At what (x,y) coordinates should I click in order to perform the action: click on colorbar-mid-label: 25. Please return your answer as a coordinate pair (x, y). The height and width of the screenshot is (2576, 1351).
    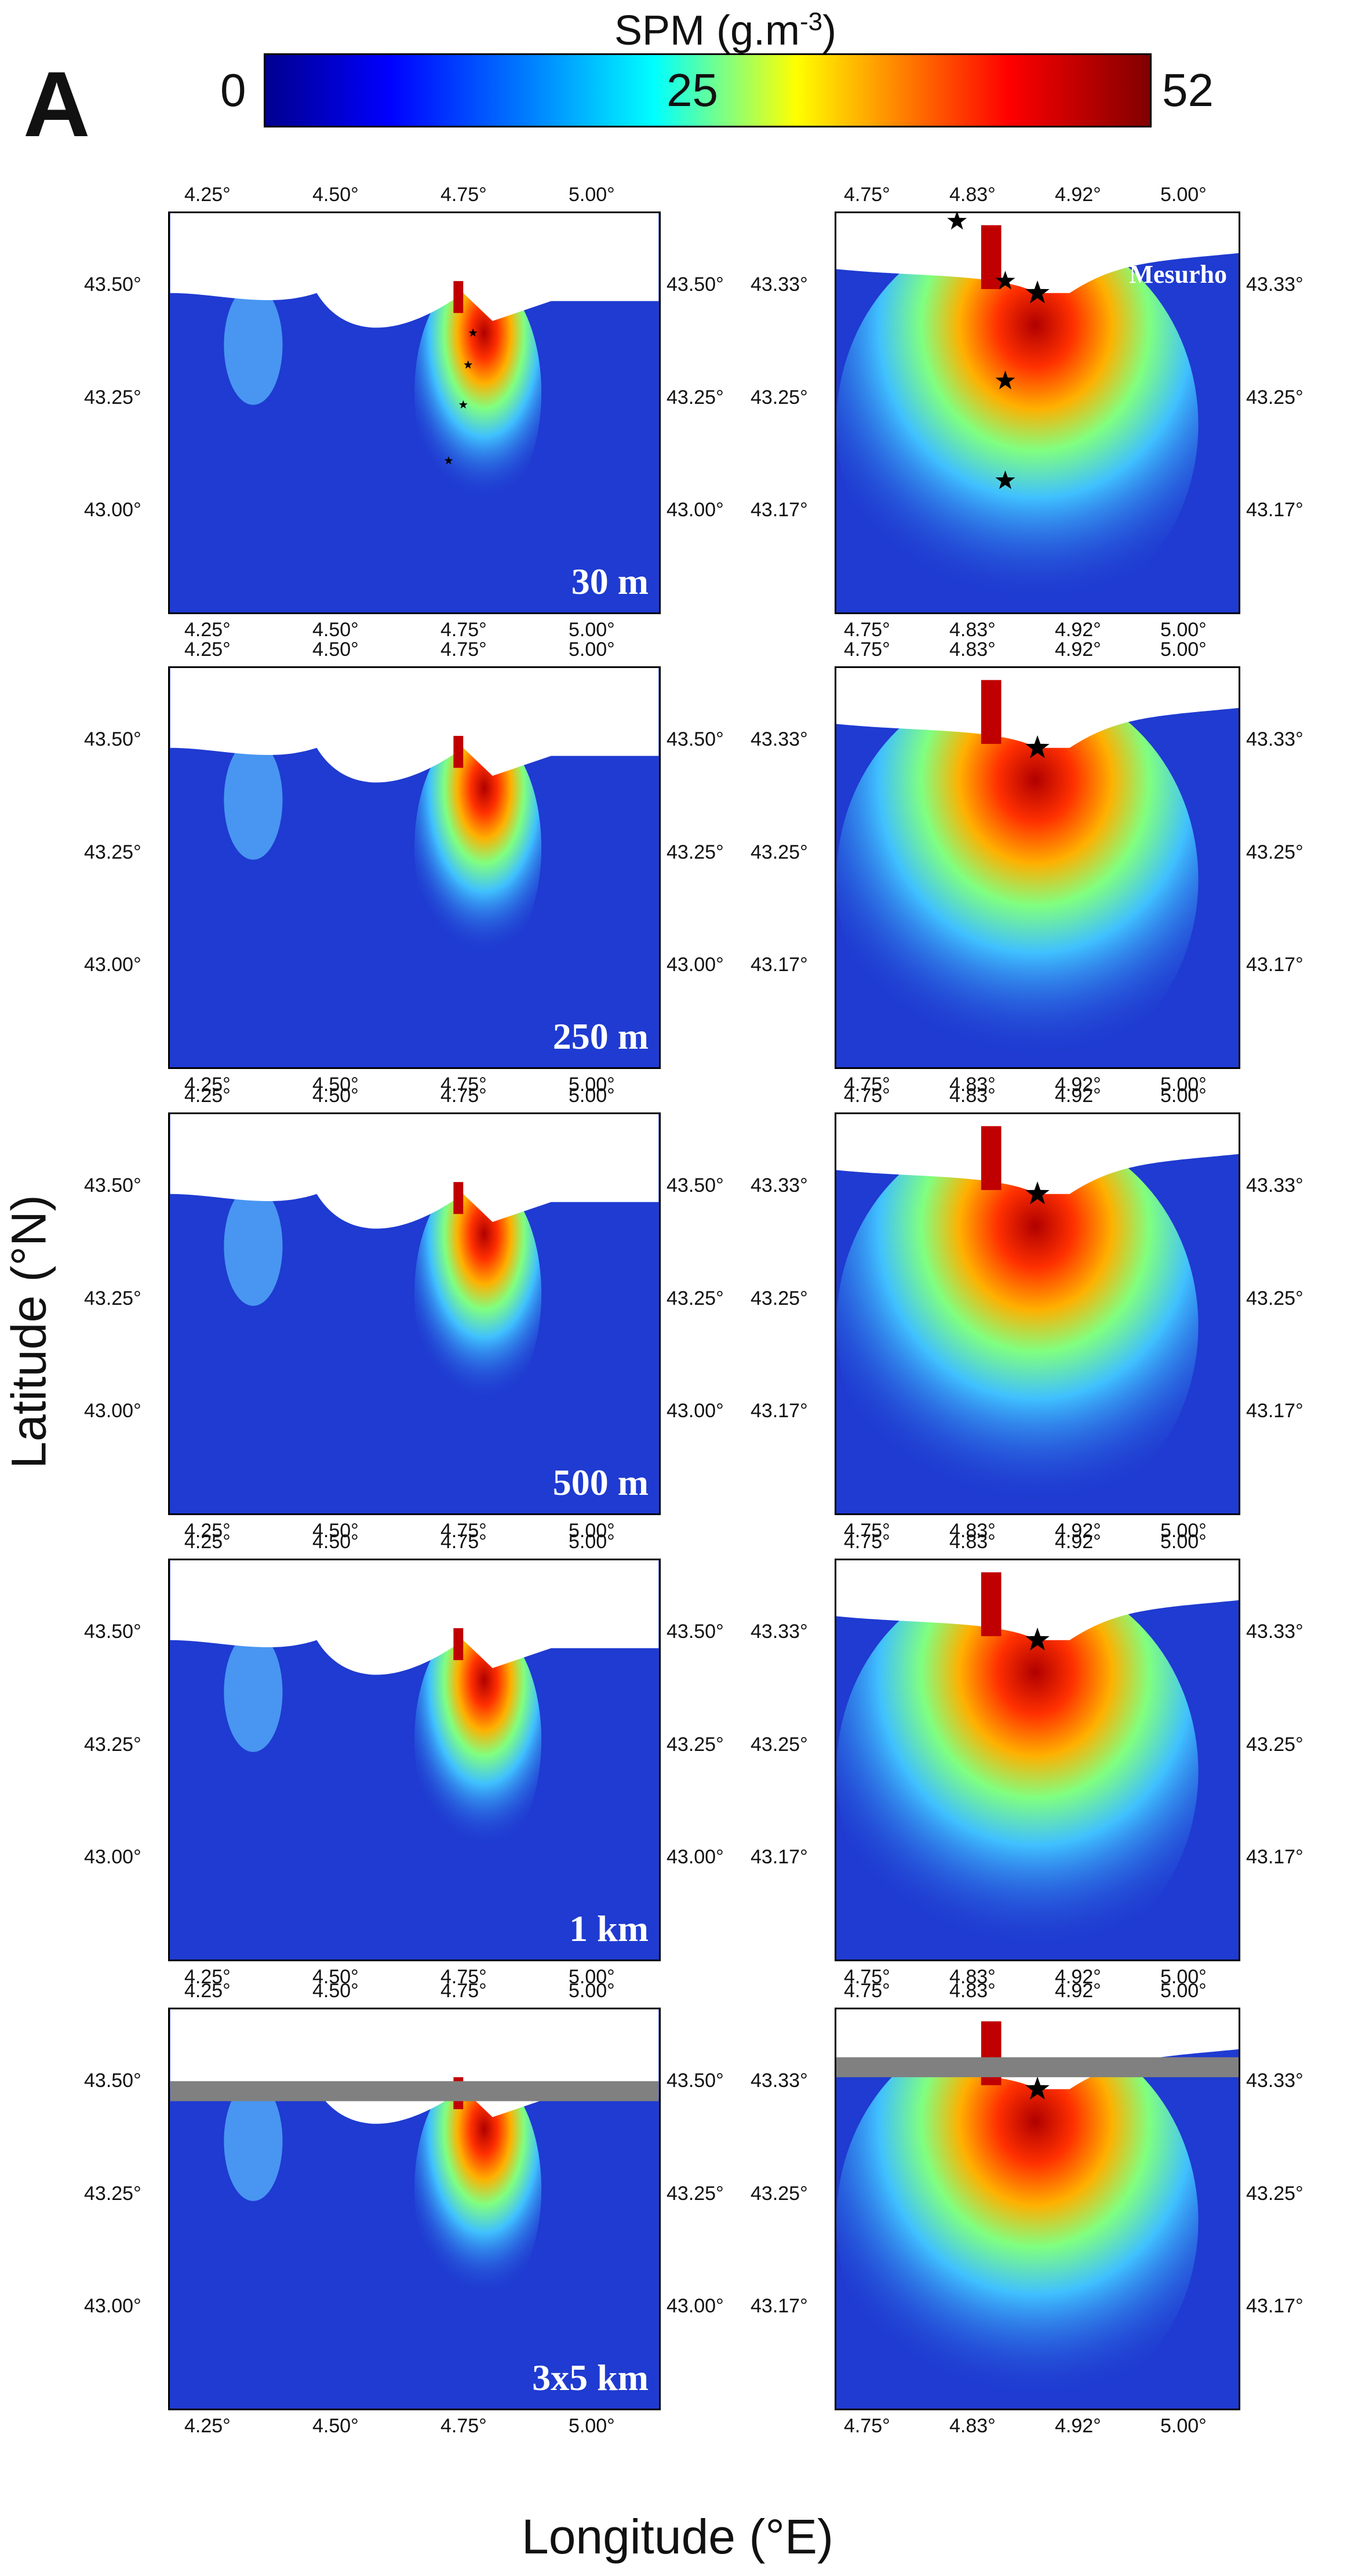
    Looking at the image, I should click on (692, 90).